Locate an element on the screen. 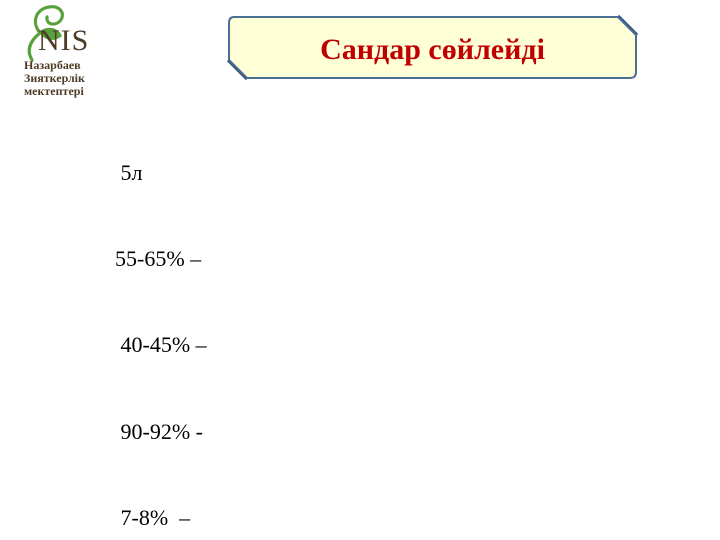 The image size is (720, 540). banner-shape is located at coordinates (432, 47).